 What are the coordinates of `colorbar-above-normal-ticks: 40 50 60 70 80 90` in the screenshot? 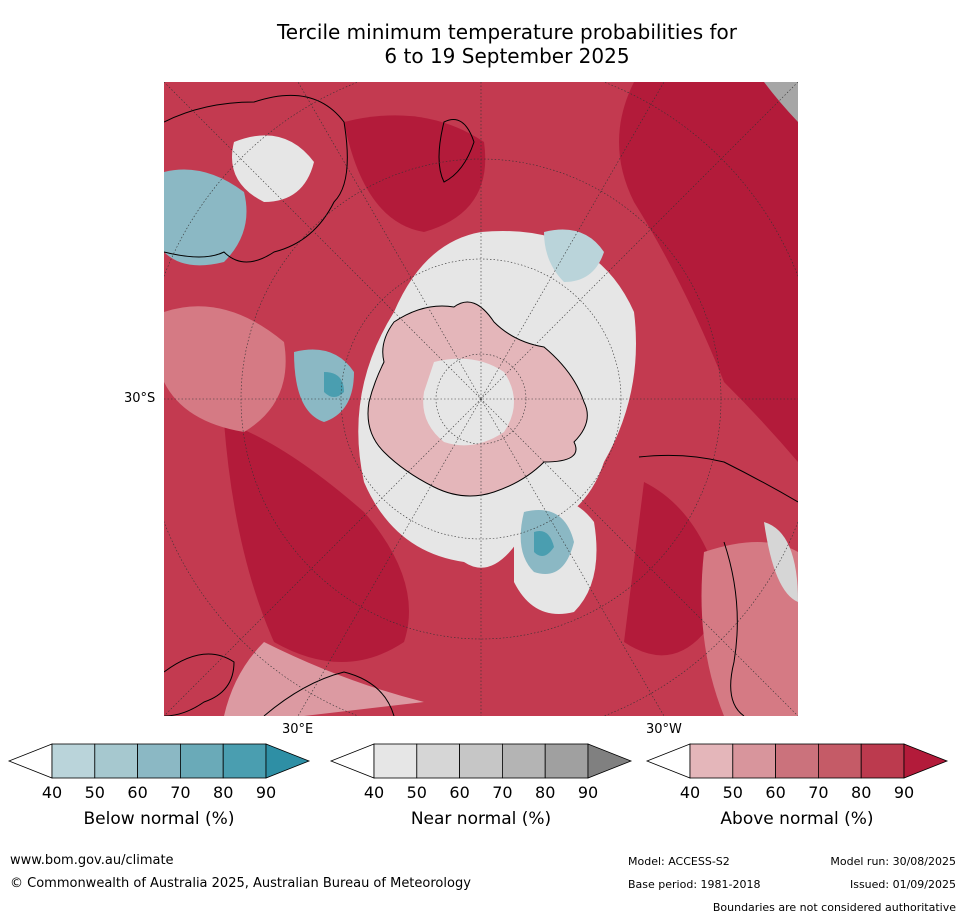 It's located at (797, 793).